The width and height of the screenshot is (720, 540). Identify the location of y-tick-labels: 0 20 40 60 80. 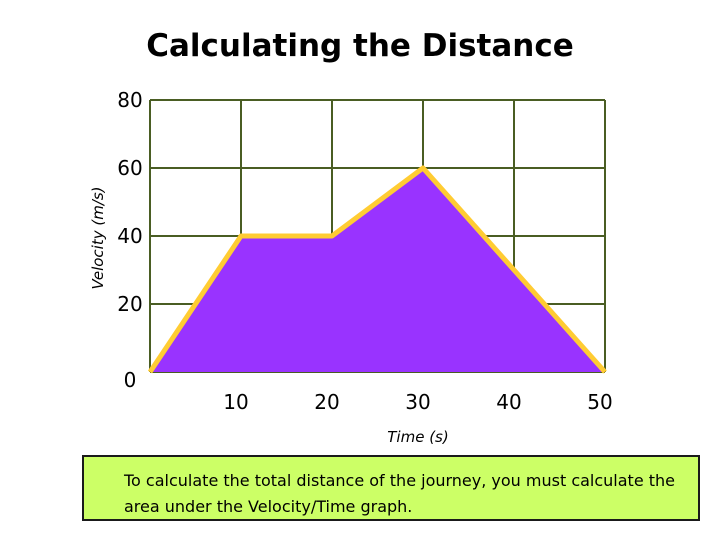
(129, 240).